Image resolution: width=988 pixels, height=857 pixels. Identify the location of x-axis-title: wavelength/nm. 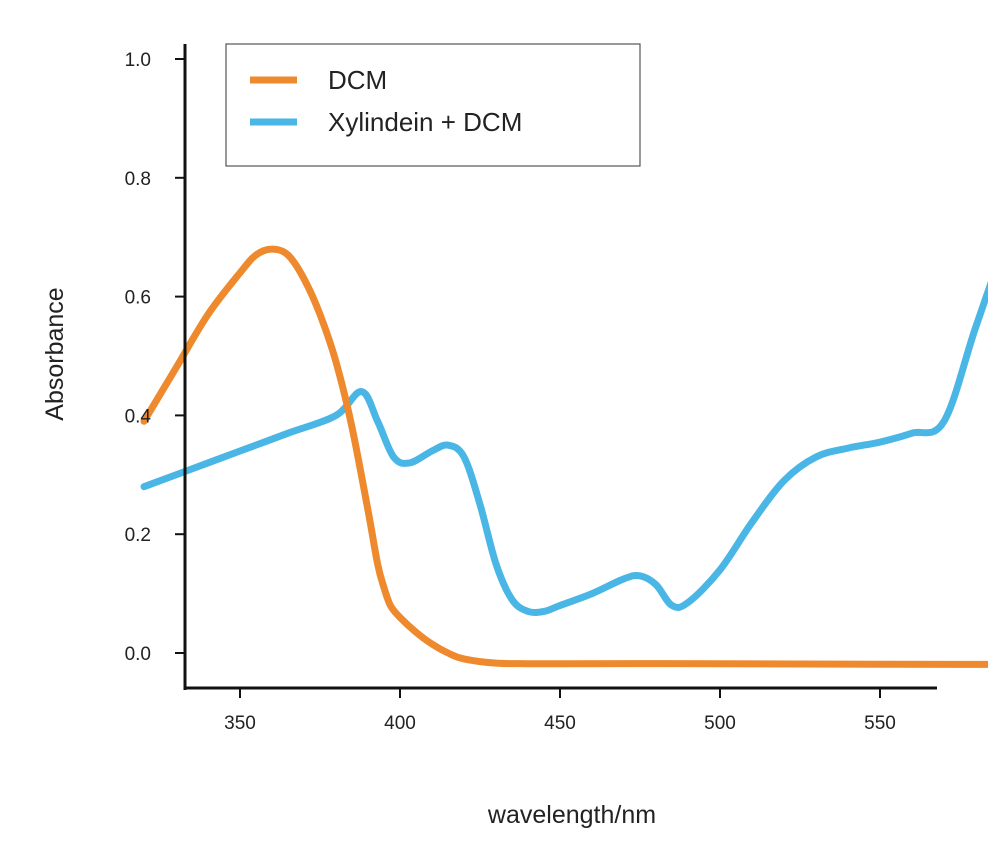
(571, 815).